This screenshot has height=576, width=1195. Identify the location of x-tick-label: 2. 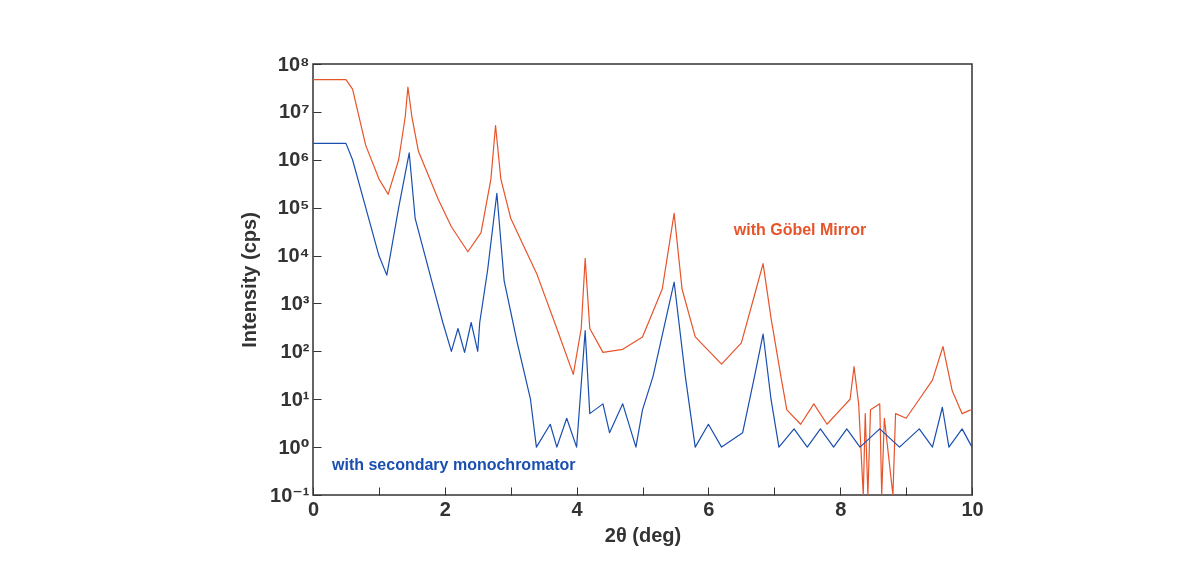
(445, 508).